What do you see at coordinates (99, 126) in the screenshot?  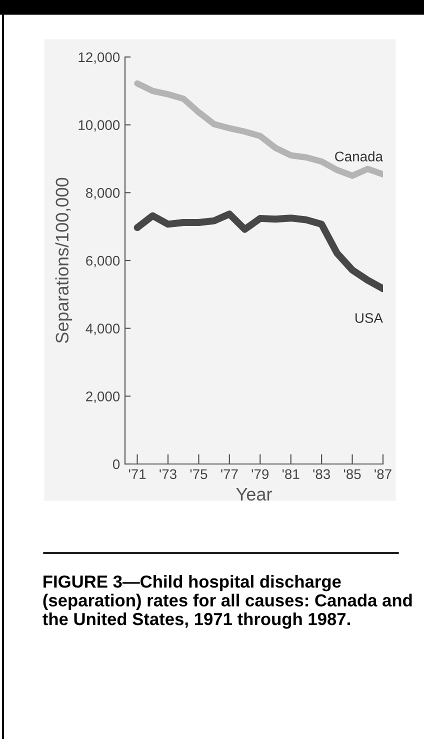 I see `y-tick-label: 10,000` at bounding box center [99, 126].